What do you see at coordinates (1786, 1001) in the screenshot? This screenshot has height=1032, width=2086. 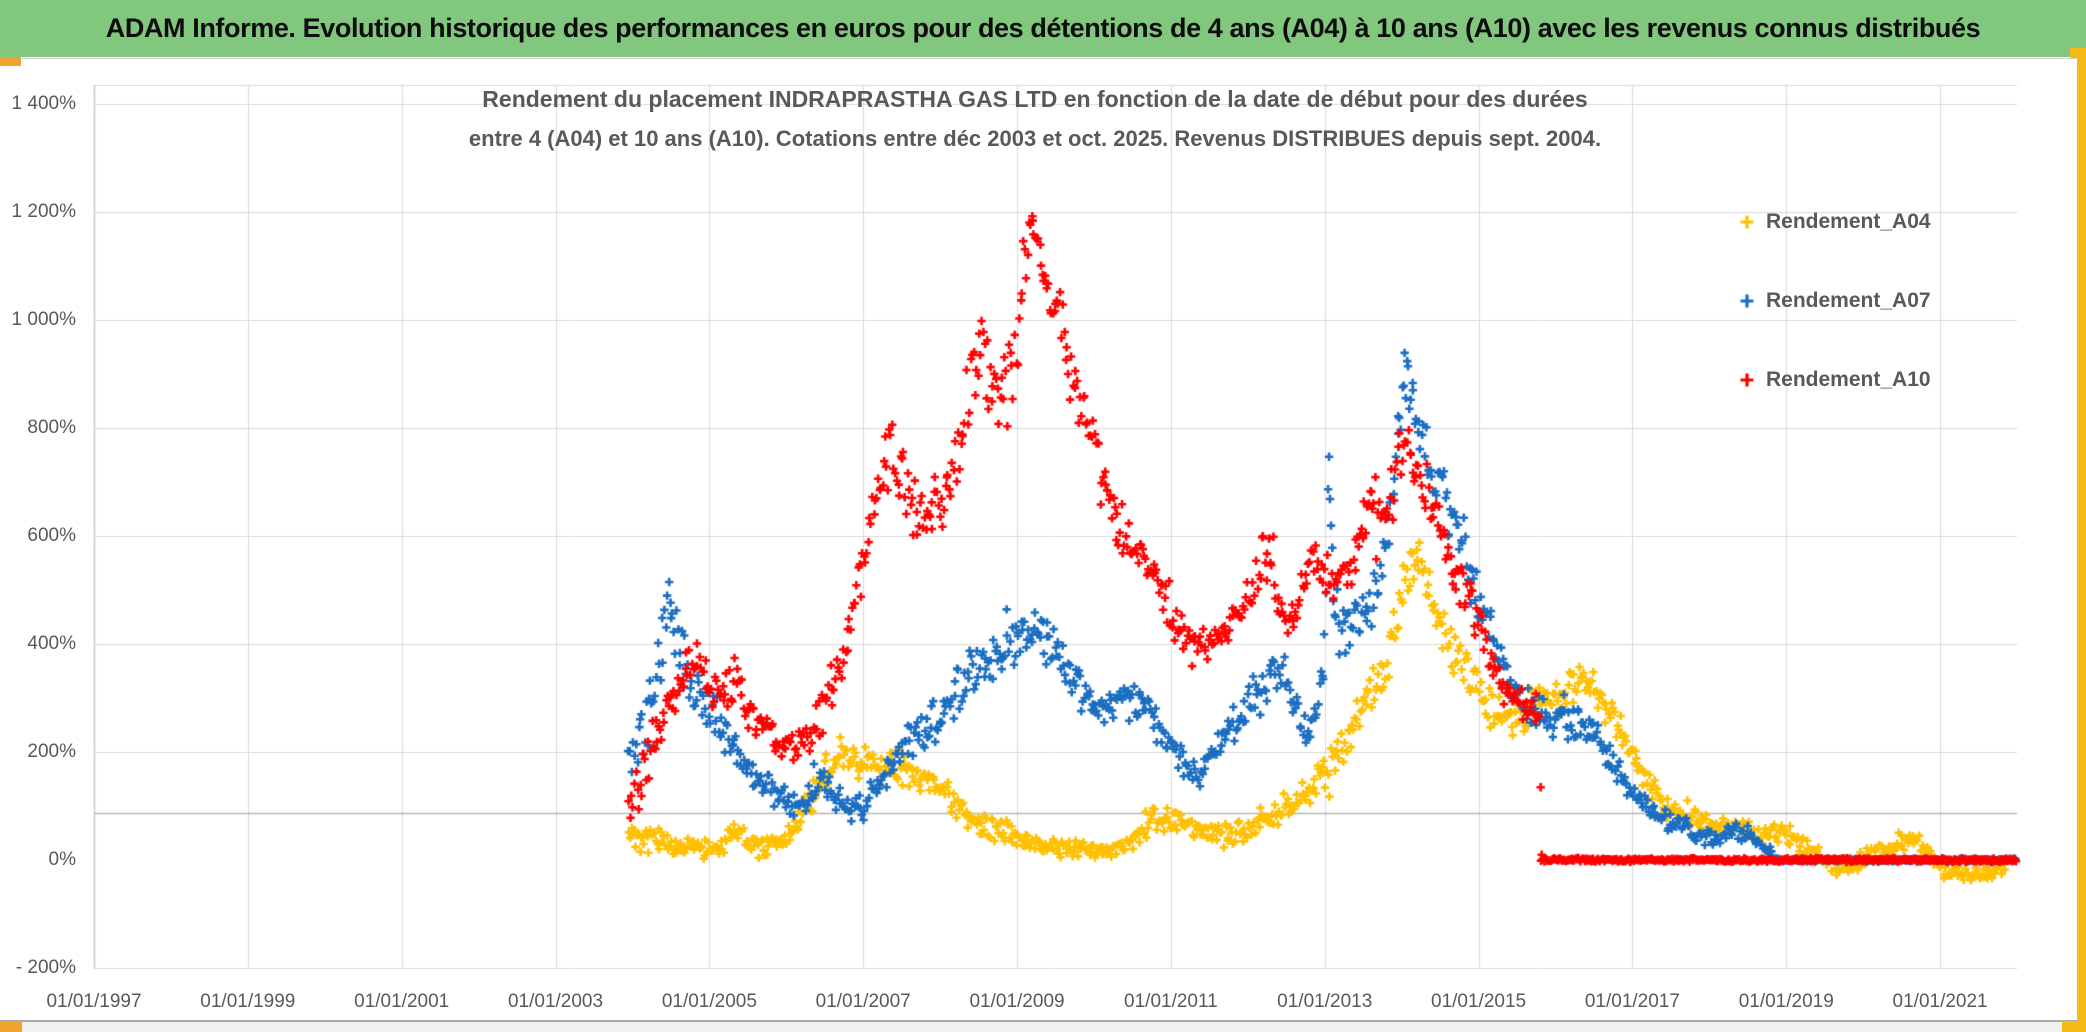 I see `x-tick-label: 01/01/2019` at bounding box center [1786, 1001].